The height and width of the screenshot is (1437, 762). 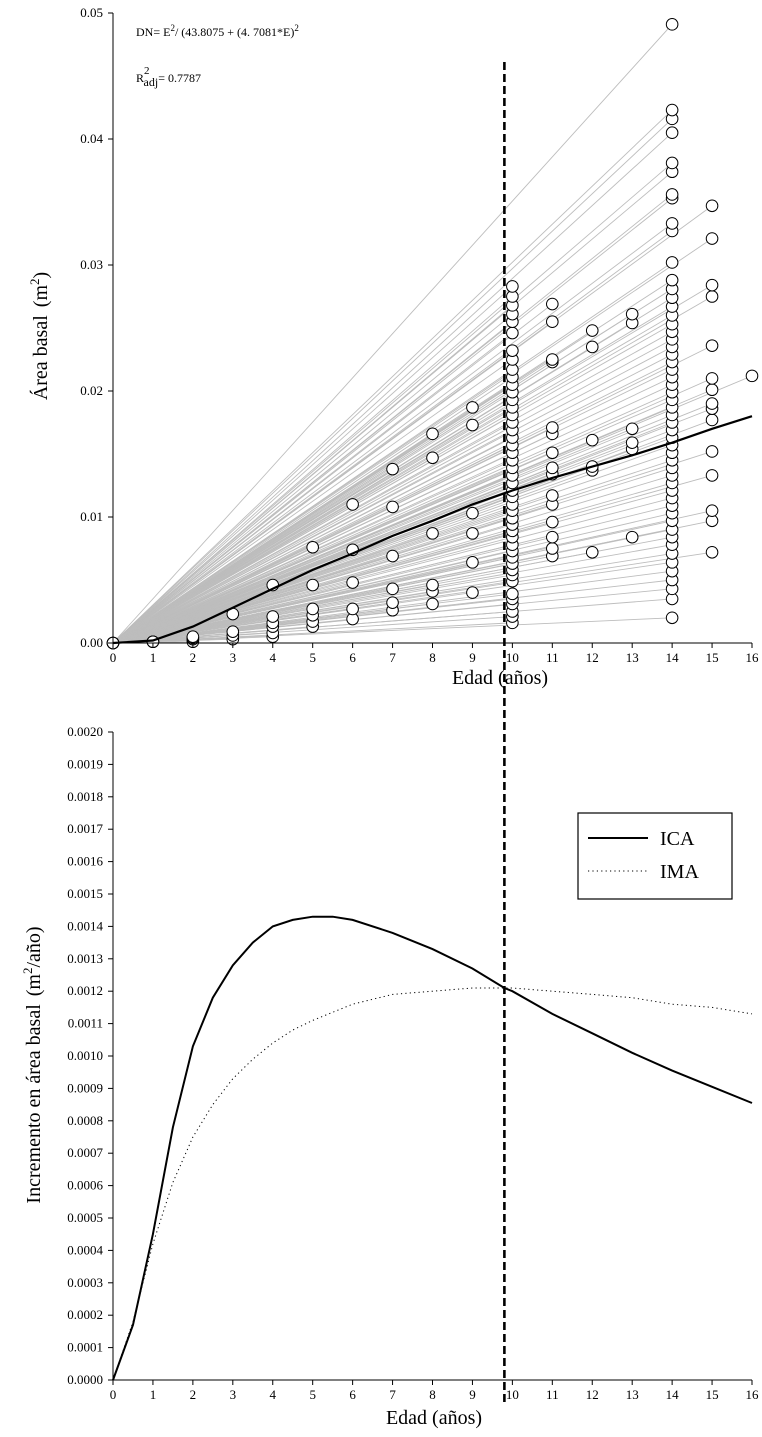 I want to click on bottom-y-tick-label: 0.0017, so click(x=85, y=828).